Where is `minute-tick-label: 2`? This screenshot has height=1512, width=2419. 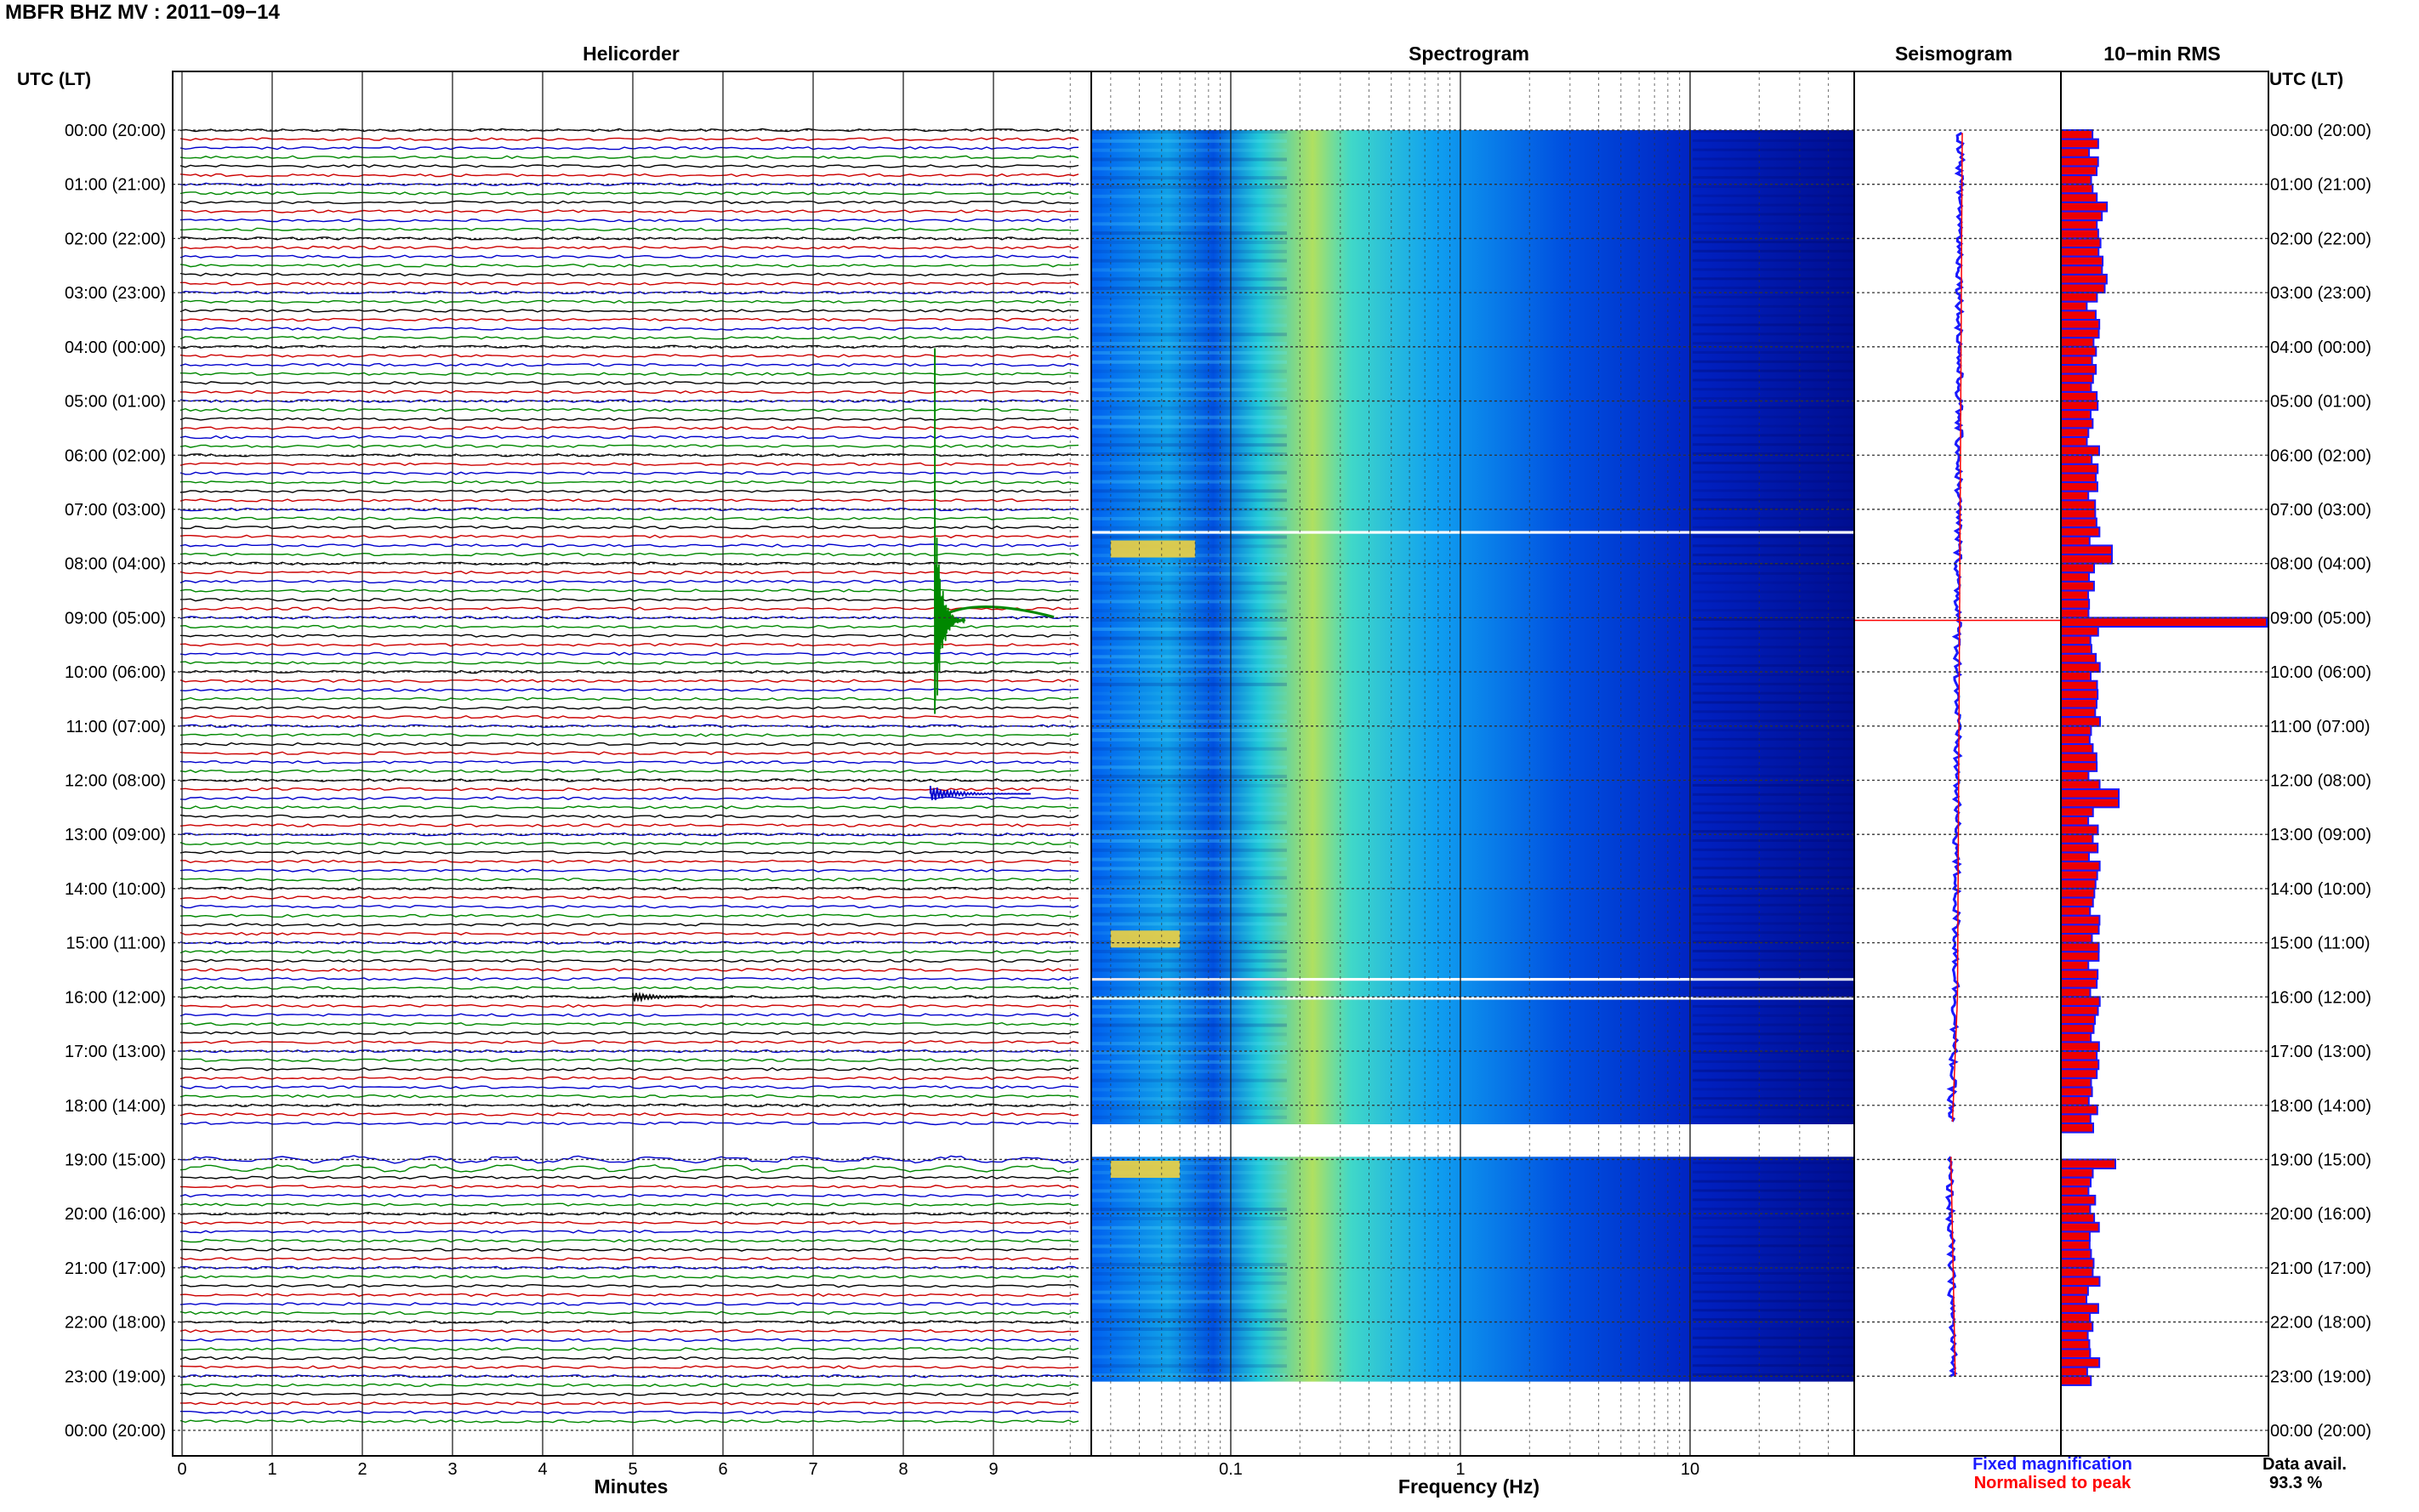
minute-tick-label: 2 is located at coordinates (362, 1469).